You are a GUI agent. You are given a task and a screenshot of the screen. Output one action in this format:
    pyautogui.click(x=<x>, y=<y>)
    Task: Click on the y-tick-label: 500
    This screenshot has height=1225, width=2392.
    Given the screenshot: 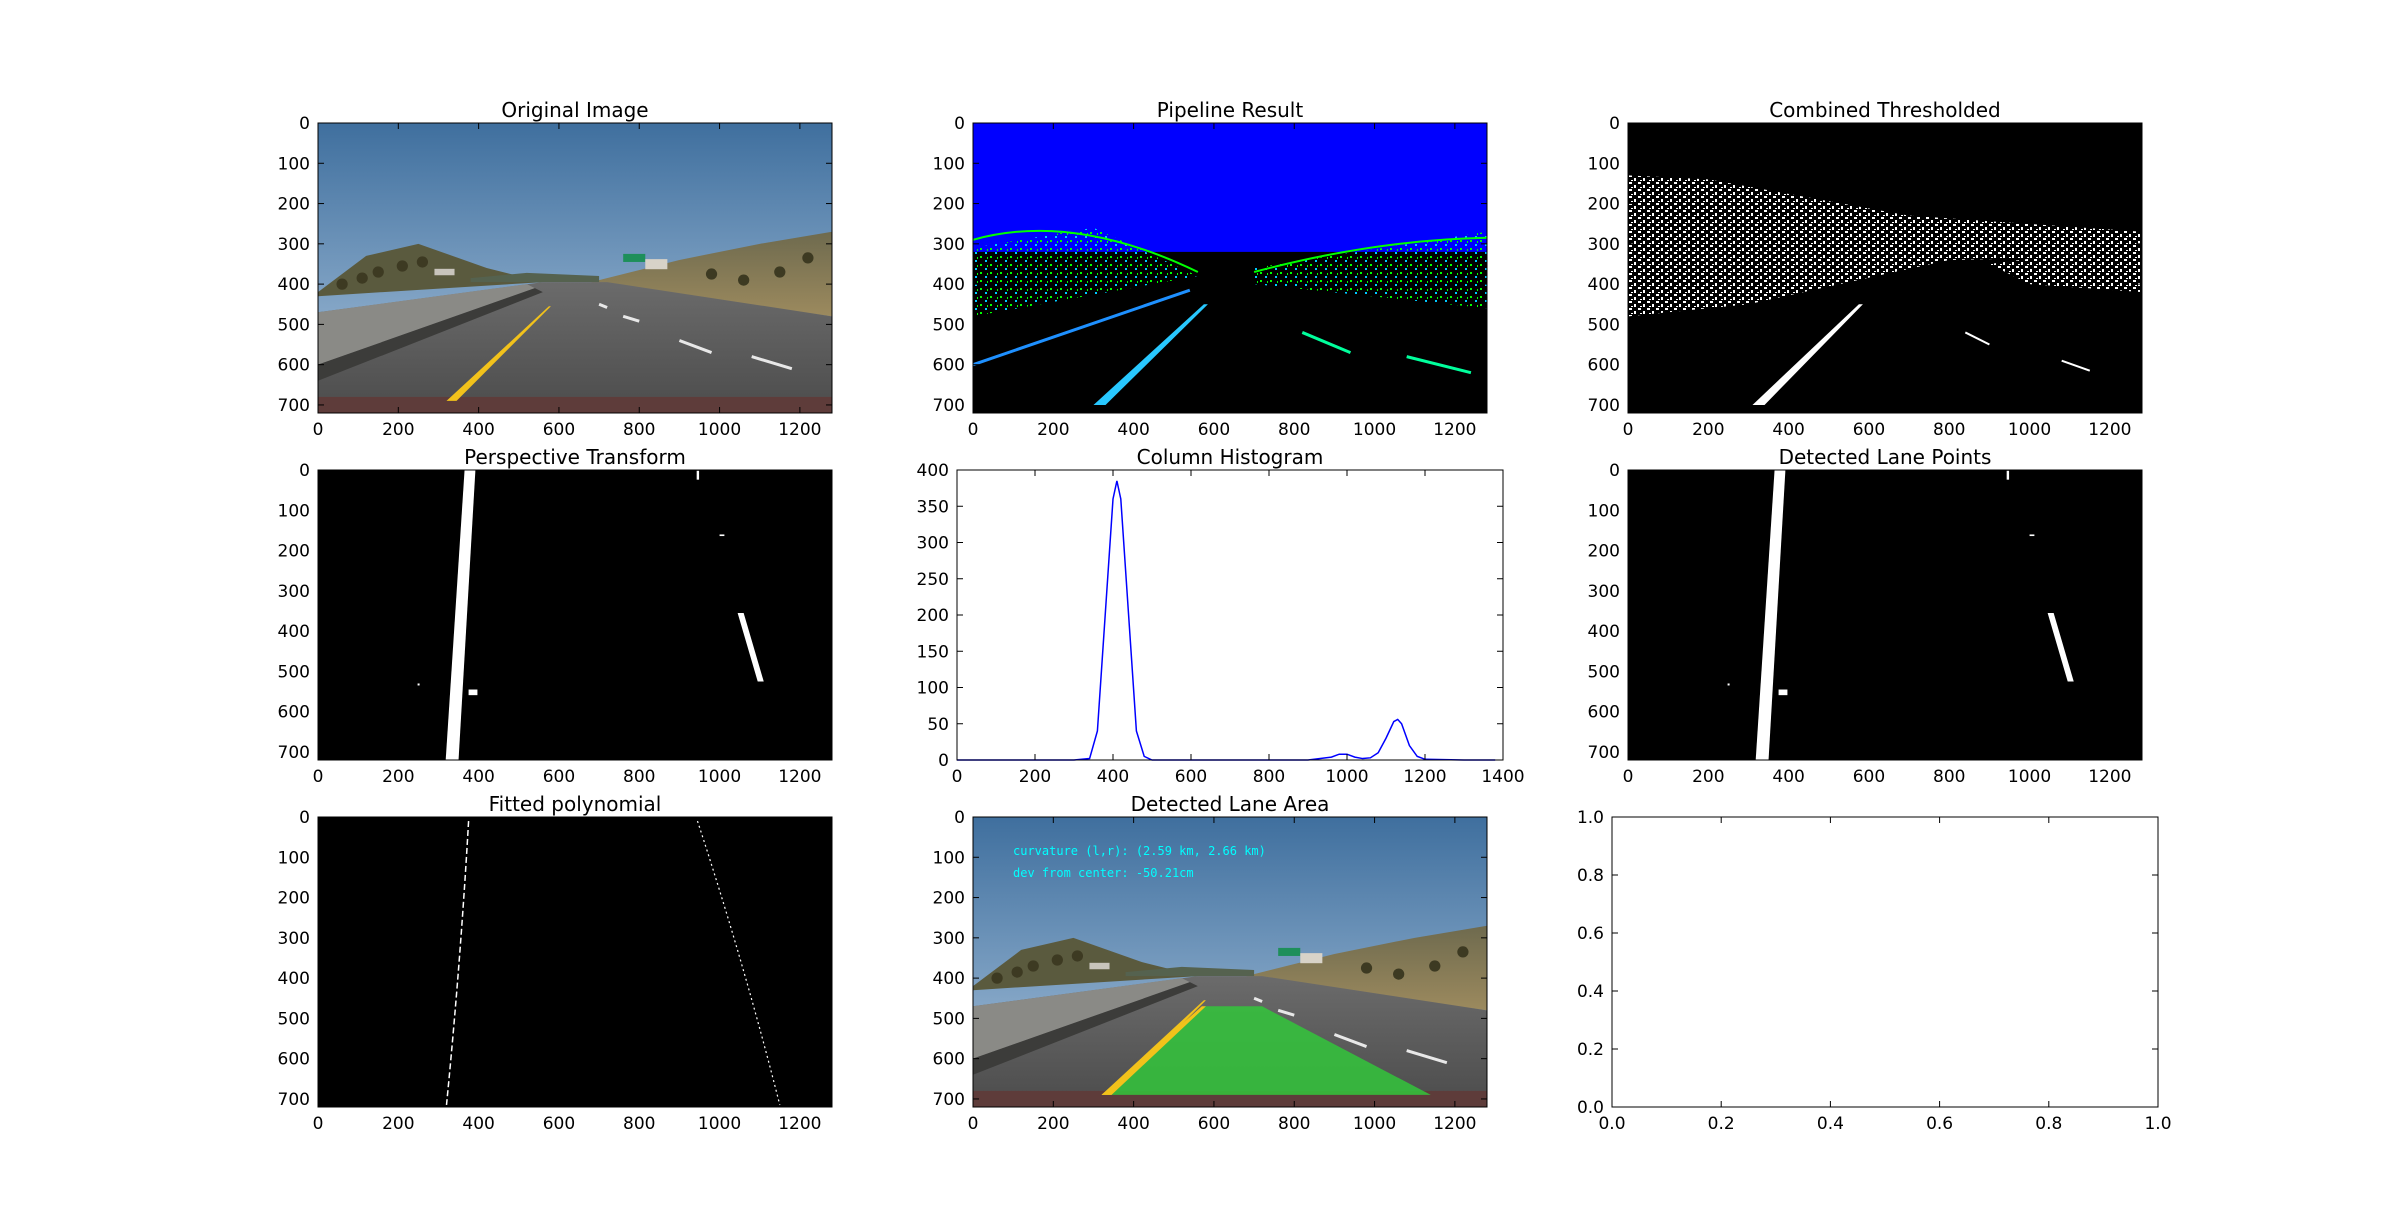 What is the action you would take?
    pyautogui.click(x=294, y=672)
    